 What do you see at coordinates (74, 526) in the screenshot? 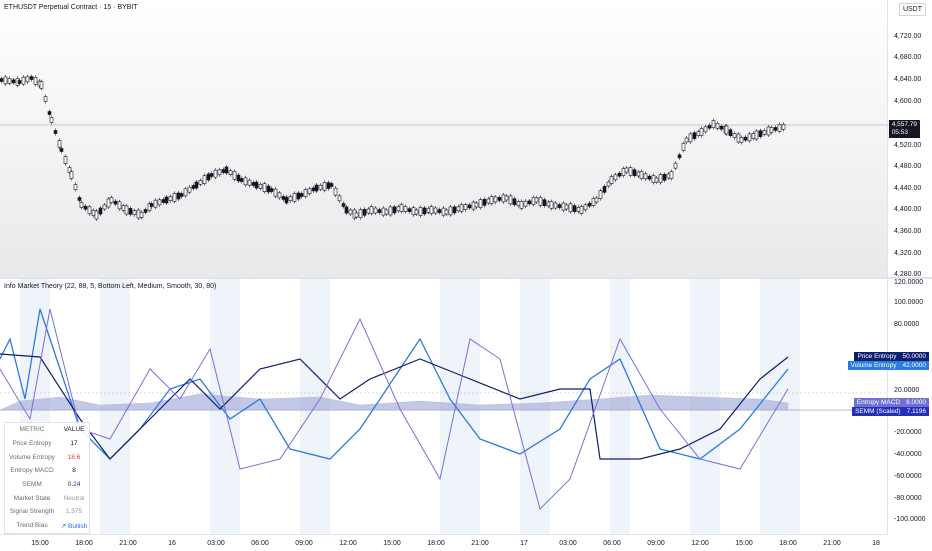
I see `metric-value: ↗ Bullish` at bounding box center [74, 526].